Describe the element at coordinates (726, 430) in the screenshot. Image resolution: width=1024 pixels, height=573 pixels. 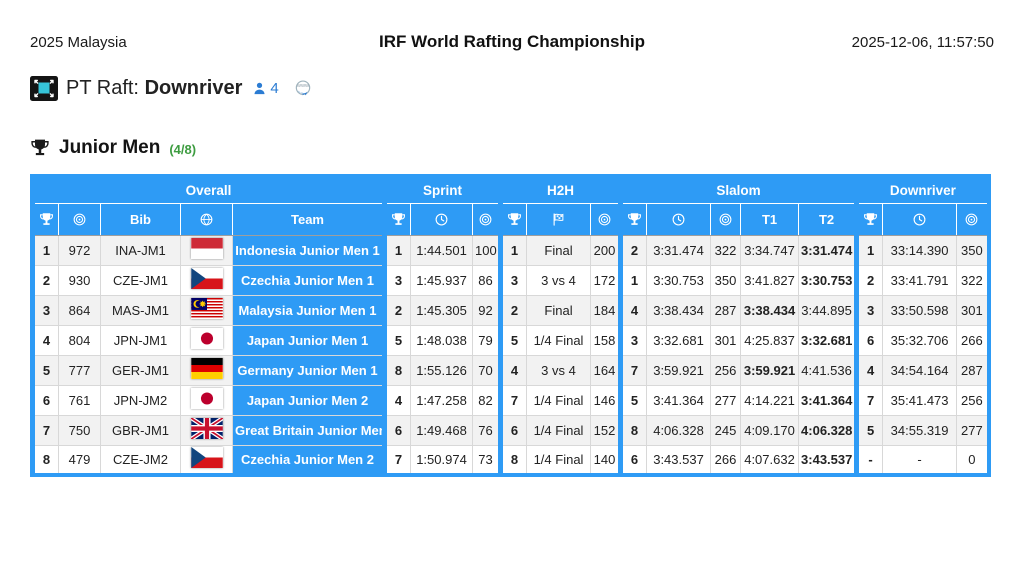
I see `slalom-points: 245` at that location.